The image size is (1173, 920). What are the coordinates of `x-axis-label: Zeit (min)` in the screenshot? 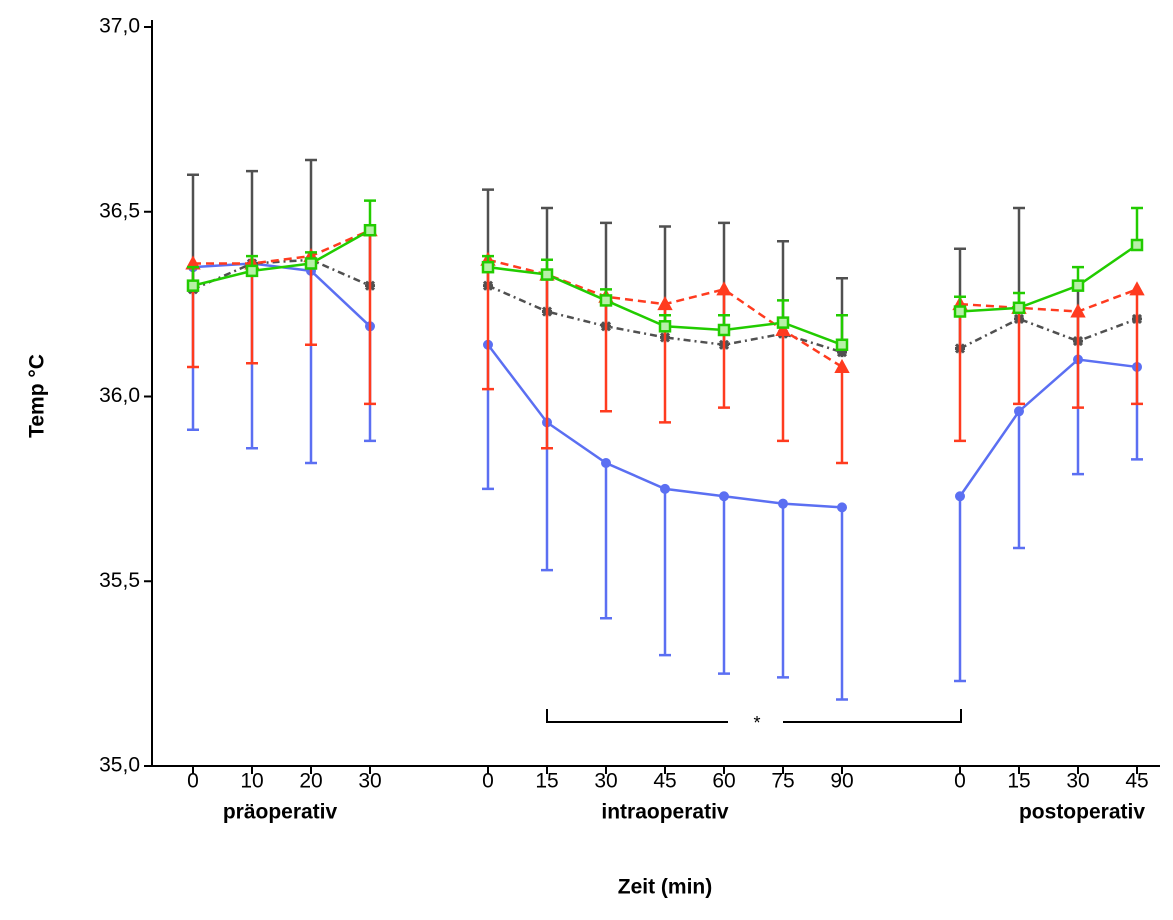 It's located at (665, 887).